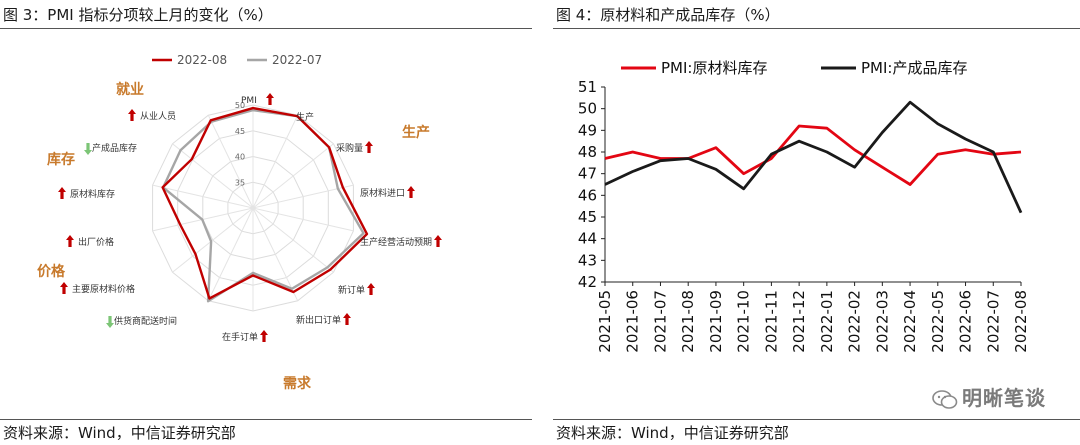  I want to click on radar-indicator-label: 从业人员, so click(158, 116).